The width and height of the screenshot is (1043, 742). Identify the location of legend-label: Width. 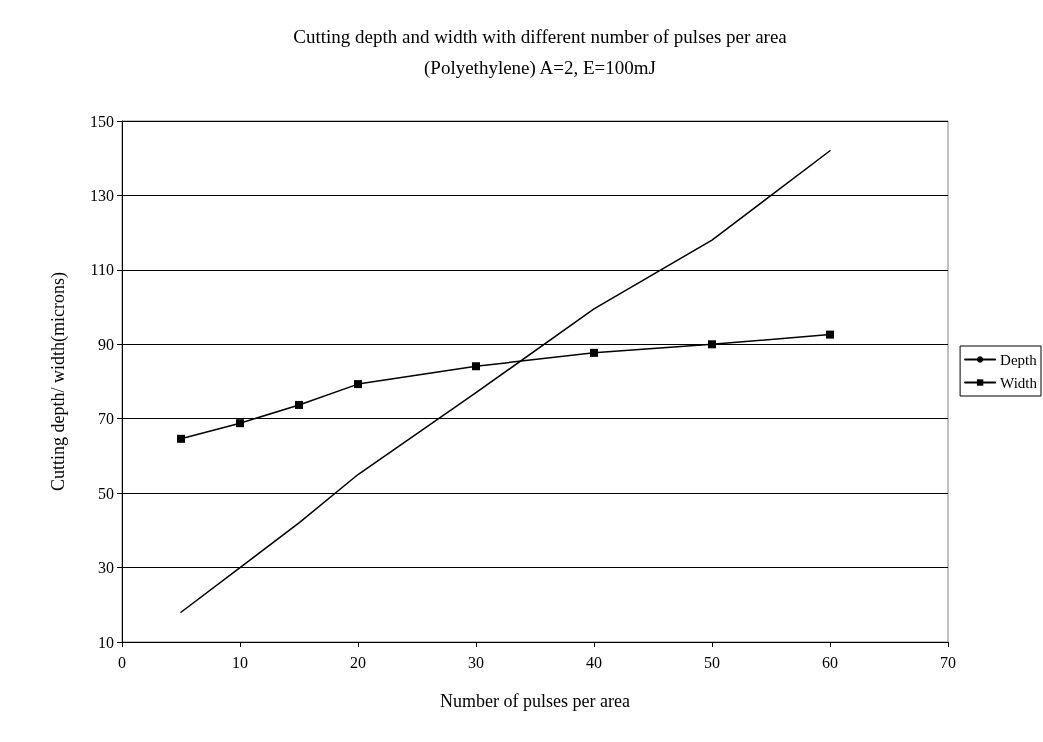
(1019, 382).